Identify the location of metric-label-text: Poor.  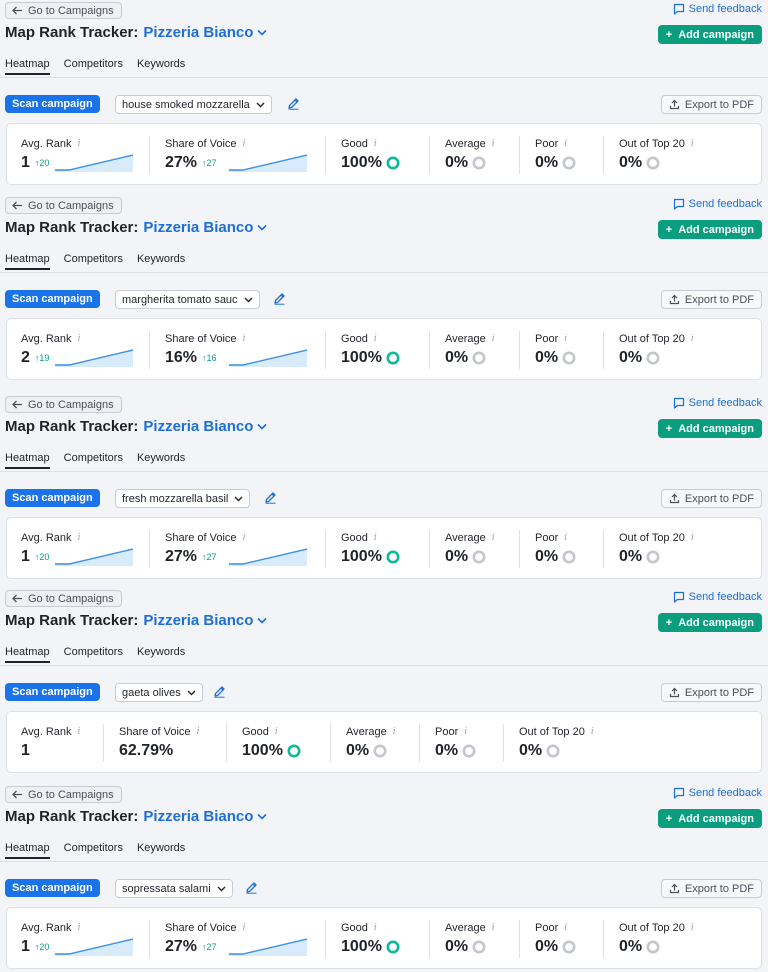
(447, 732).